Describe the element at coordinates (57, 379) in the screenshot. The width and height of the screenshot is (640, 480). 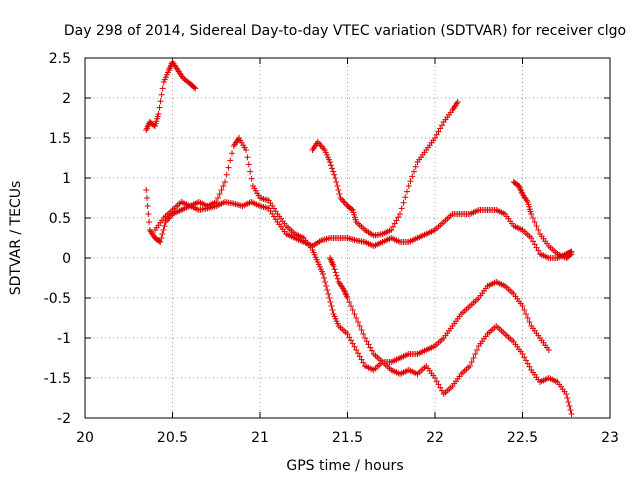
I see `y-tick-label: -1.5` at that location.